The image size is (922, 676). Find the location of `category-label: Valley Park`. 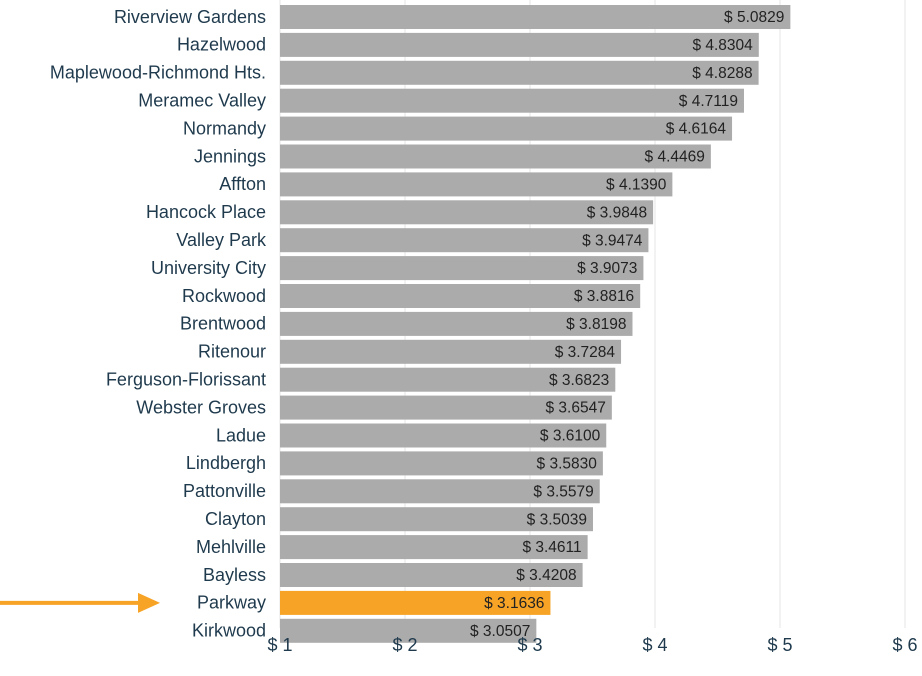

category-label: Valley Park is located at coordinates (221, 240).